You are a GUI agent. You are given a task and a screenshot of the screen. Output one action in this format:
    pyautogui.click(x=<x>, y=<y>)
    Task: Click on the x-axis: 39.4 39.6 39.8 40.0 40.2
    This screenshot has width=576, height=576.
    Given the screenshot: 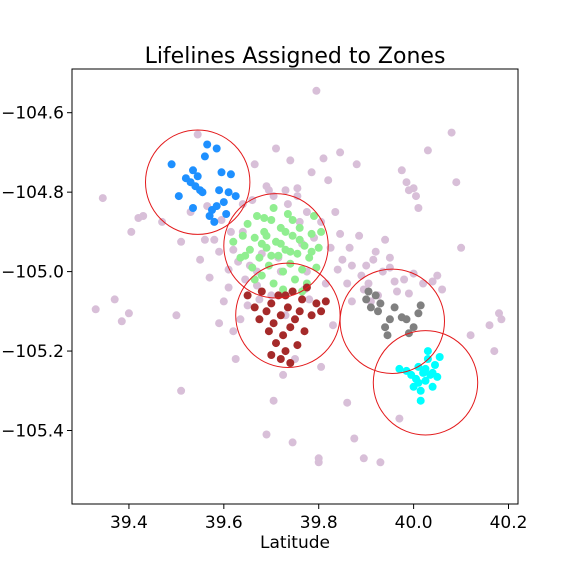 What is the action you would take?
    pyautogui.click(x=318, y=518)
    